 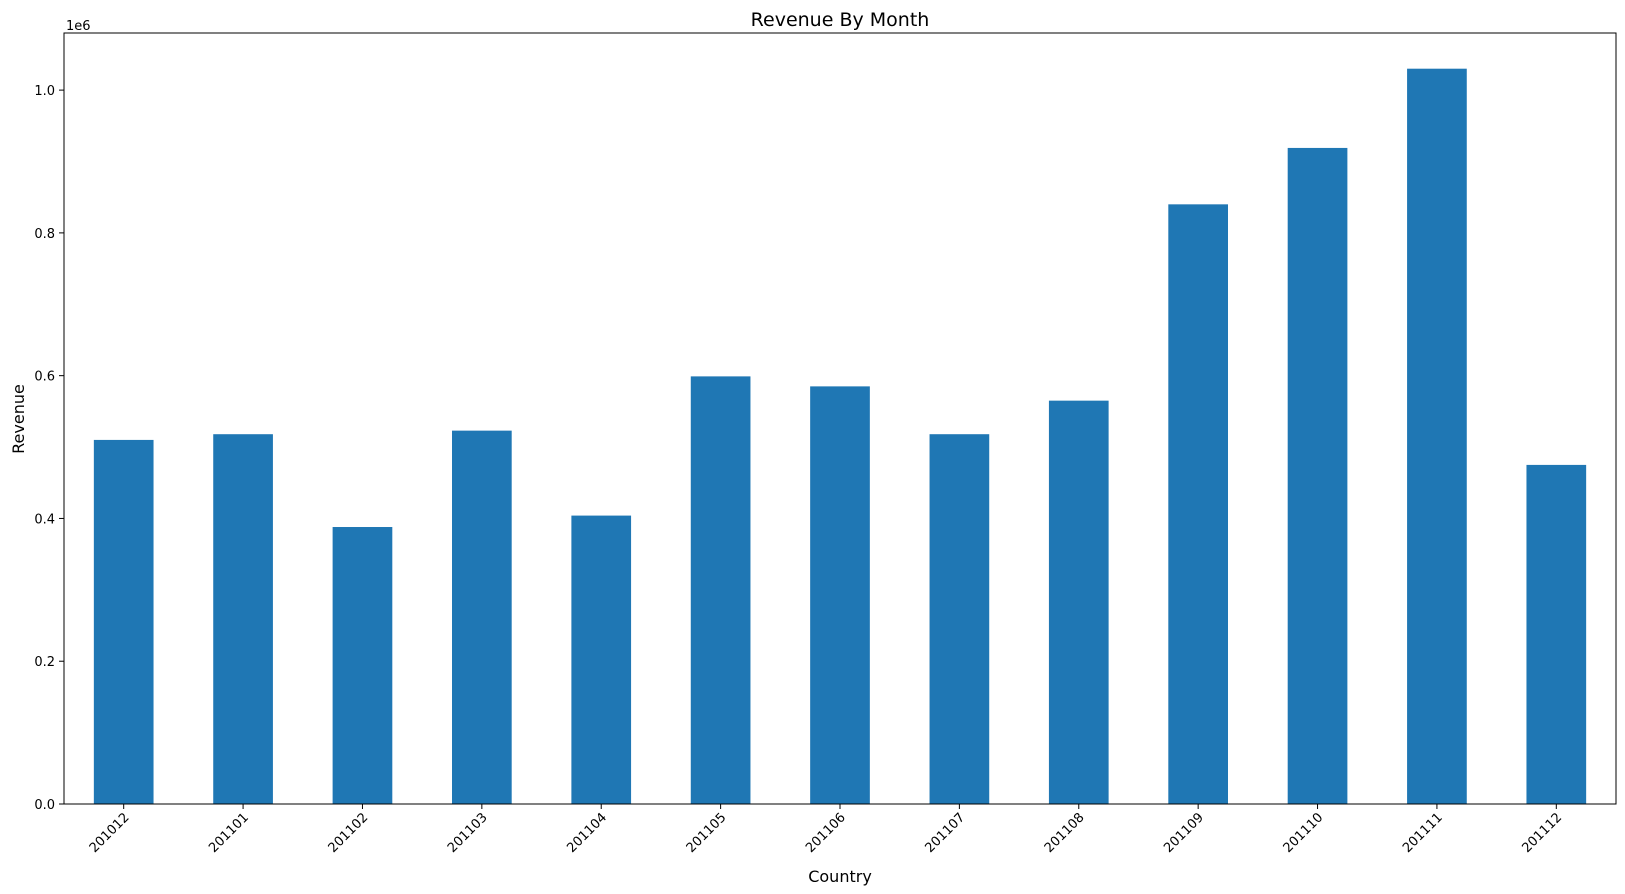 I want to click on y-tick-label: 0.8, so click(x=44, y=234).